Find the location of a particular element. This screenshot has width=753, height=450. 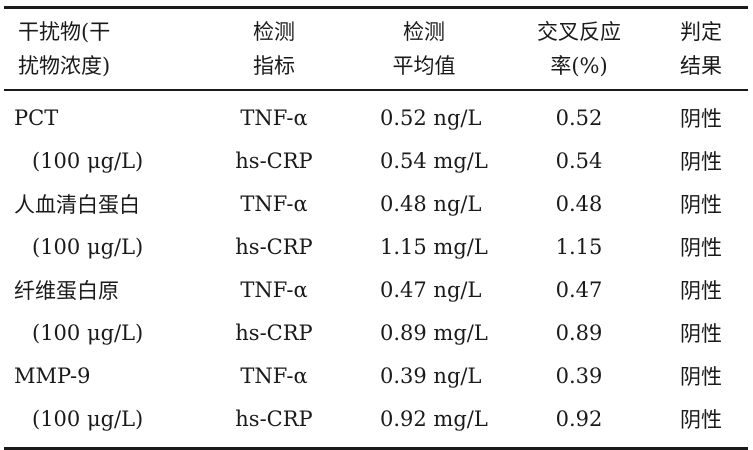

header-cross-reactivity-line2: 率(%) is located at coordinates (579, 66).